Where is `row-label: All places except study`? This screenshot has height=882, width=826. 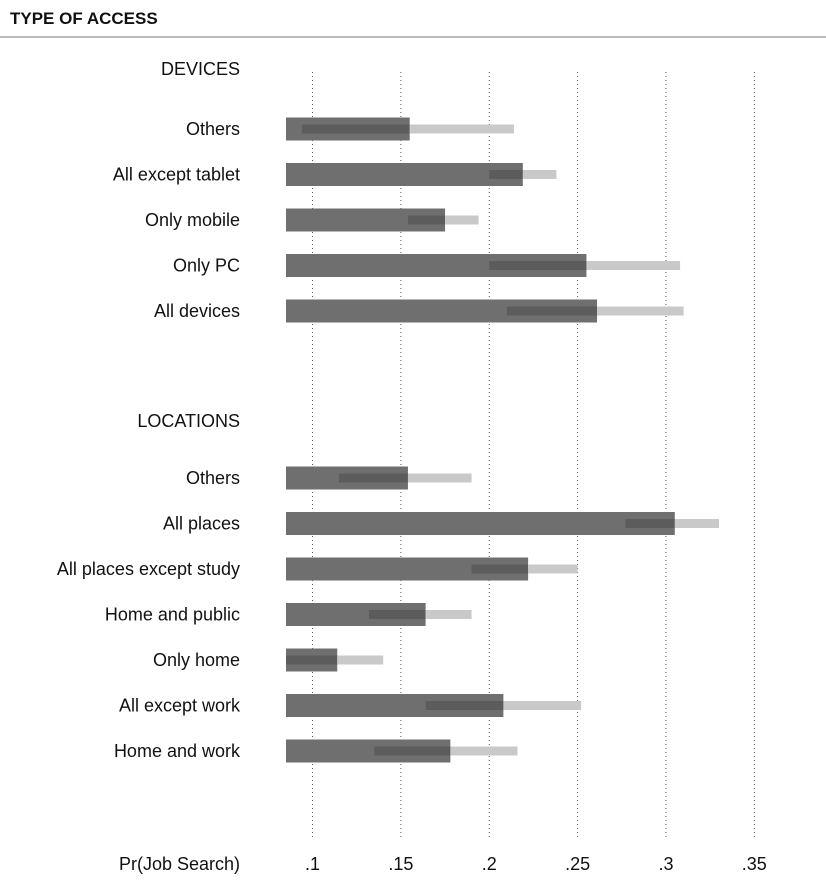 row-label: All places except study is located at coordinates (148, 569).